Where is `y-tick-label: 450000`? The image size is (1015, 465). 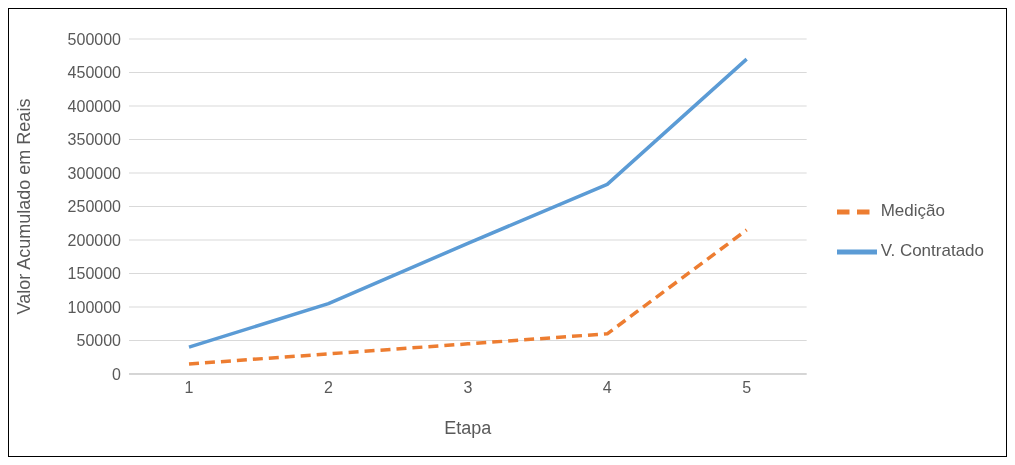 y-tick-label: 450000 is located at coordinates (94, 73).